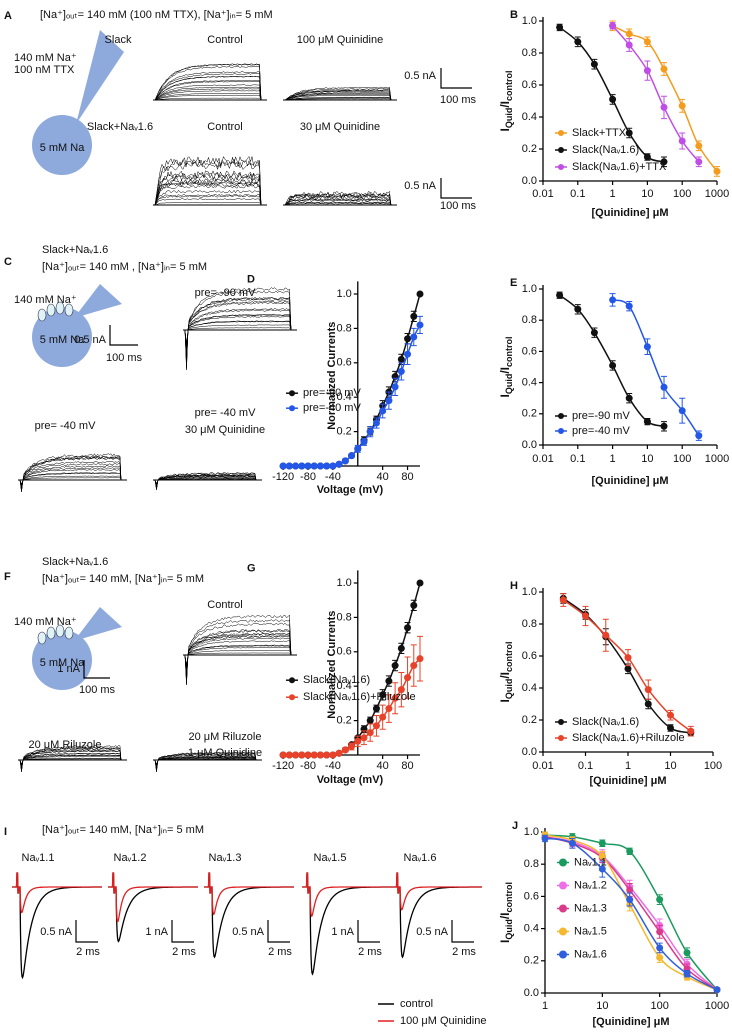  I want to click on y-axis-label-part: Quid, so click(509, 929).